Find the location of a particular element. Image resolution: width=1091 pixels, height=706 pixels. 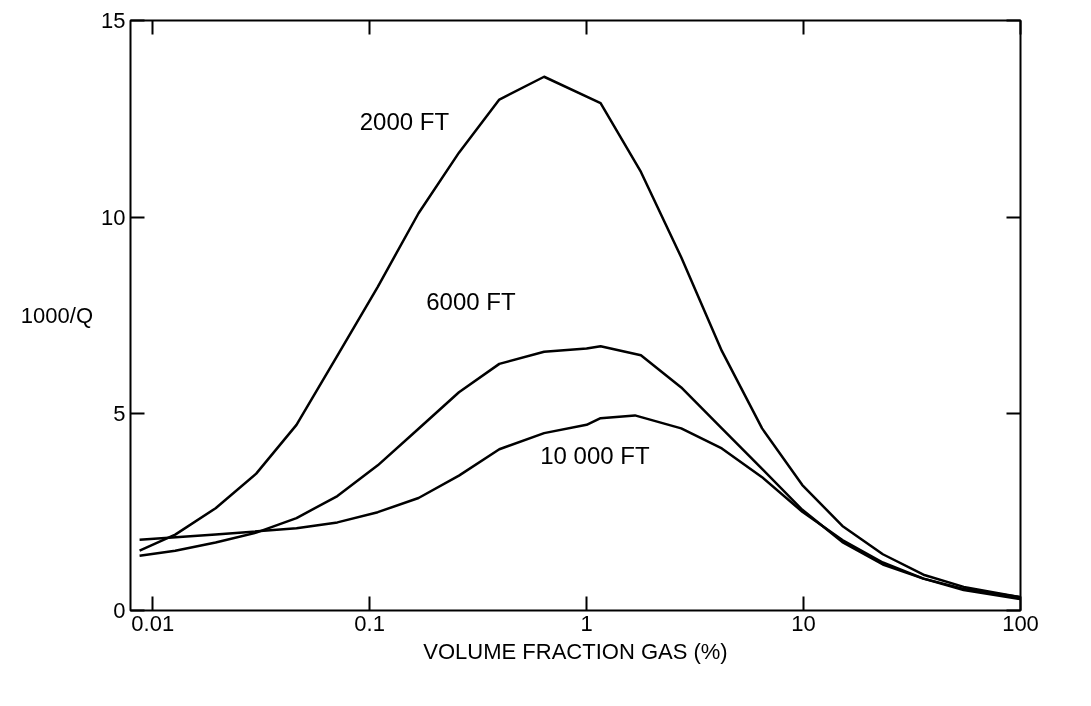

x-tick-label: 10 is located at coordinates (803, 623).